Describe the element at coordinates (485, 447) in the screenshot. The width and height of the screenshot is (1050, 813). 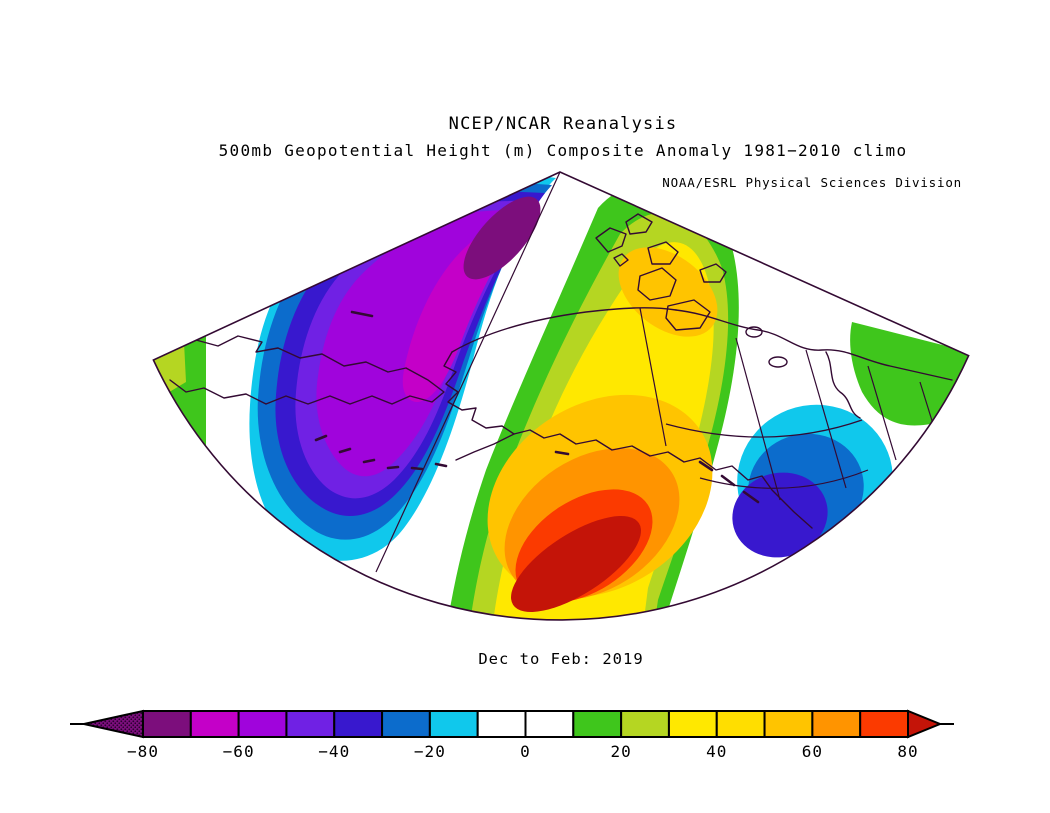
I see `coastline-alaska-peninsula` at that location.